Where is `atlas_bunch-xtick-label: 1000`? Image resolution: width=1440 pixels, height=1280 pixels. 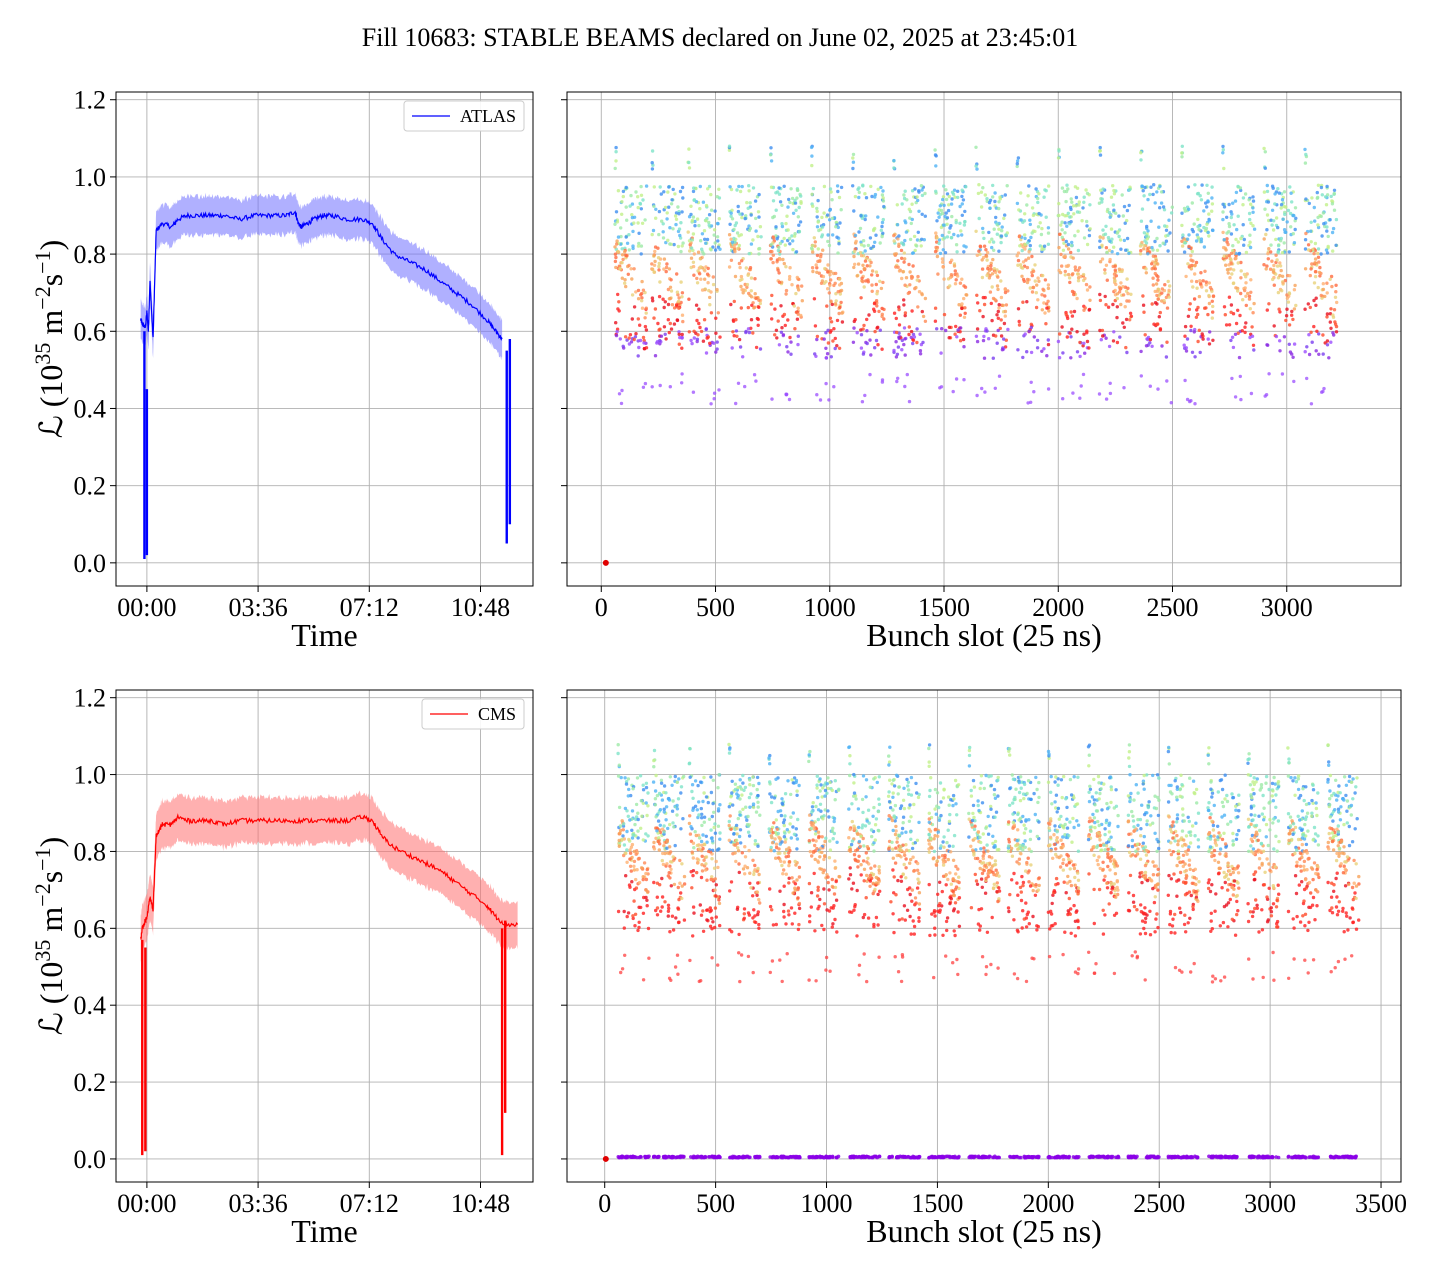 atlas_bunch-xtick-label: 1000 is located at coordinates (830, 607).